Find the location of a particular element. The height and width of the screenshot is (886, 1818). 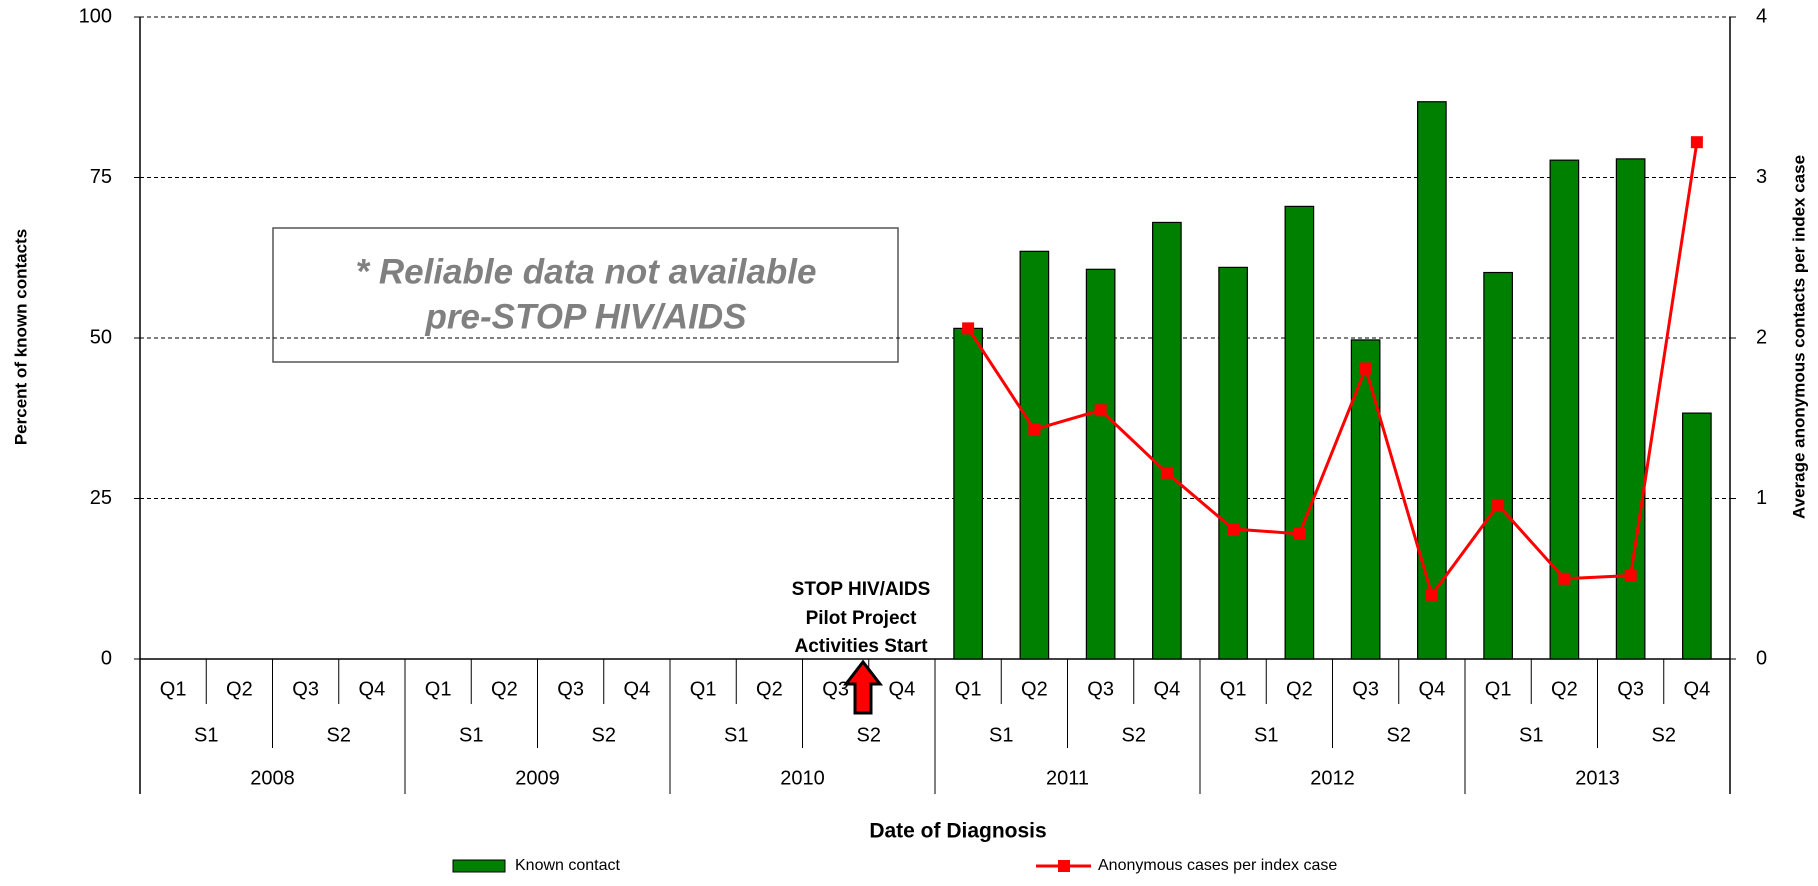

start-label: STOP HIV/AIDS is located at coordinates (861, 589).